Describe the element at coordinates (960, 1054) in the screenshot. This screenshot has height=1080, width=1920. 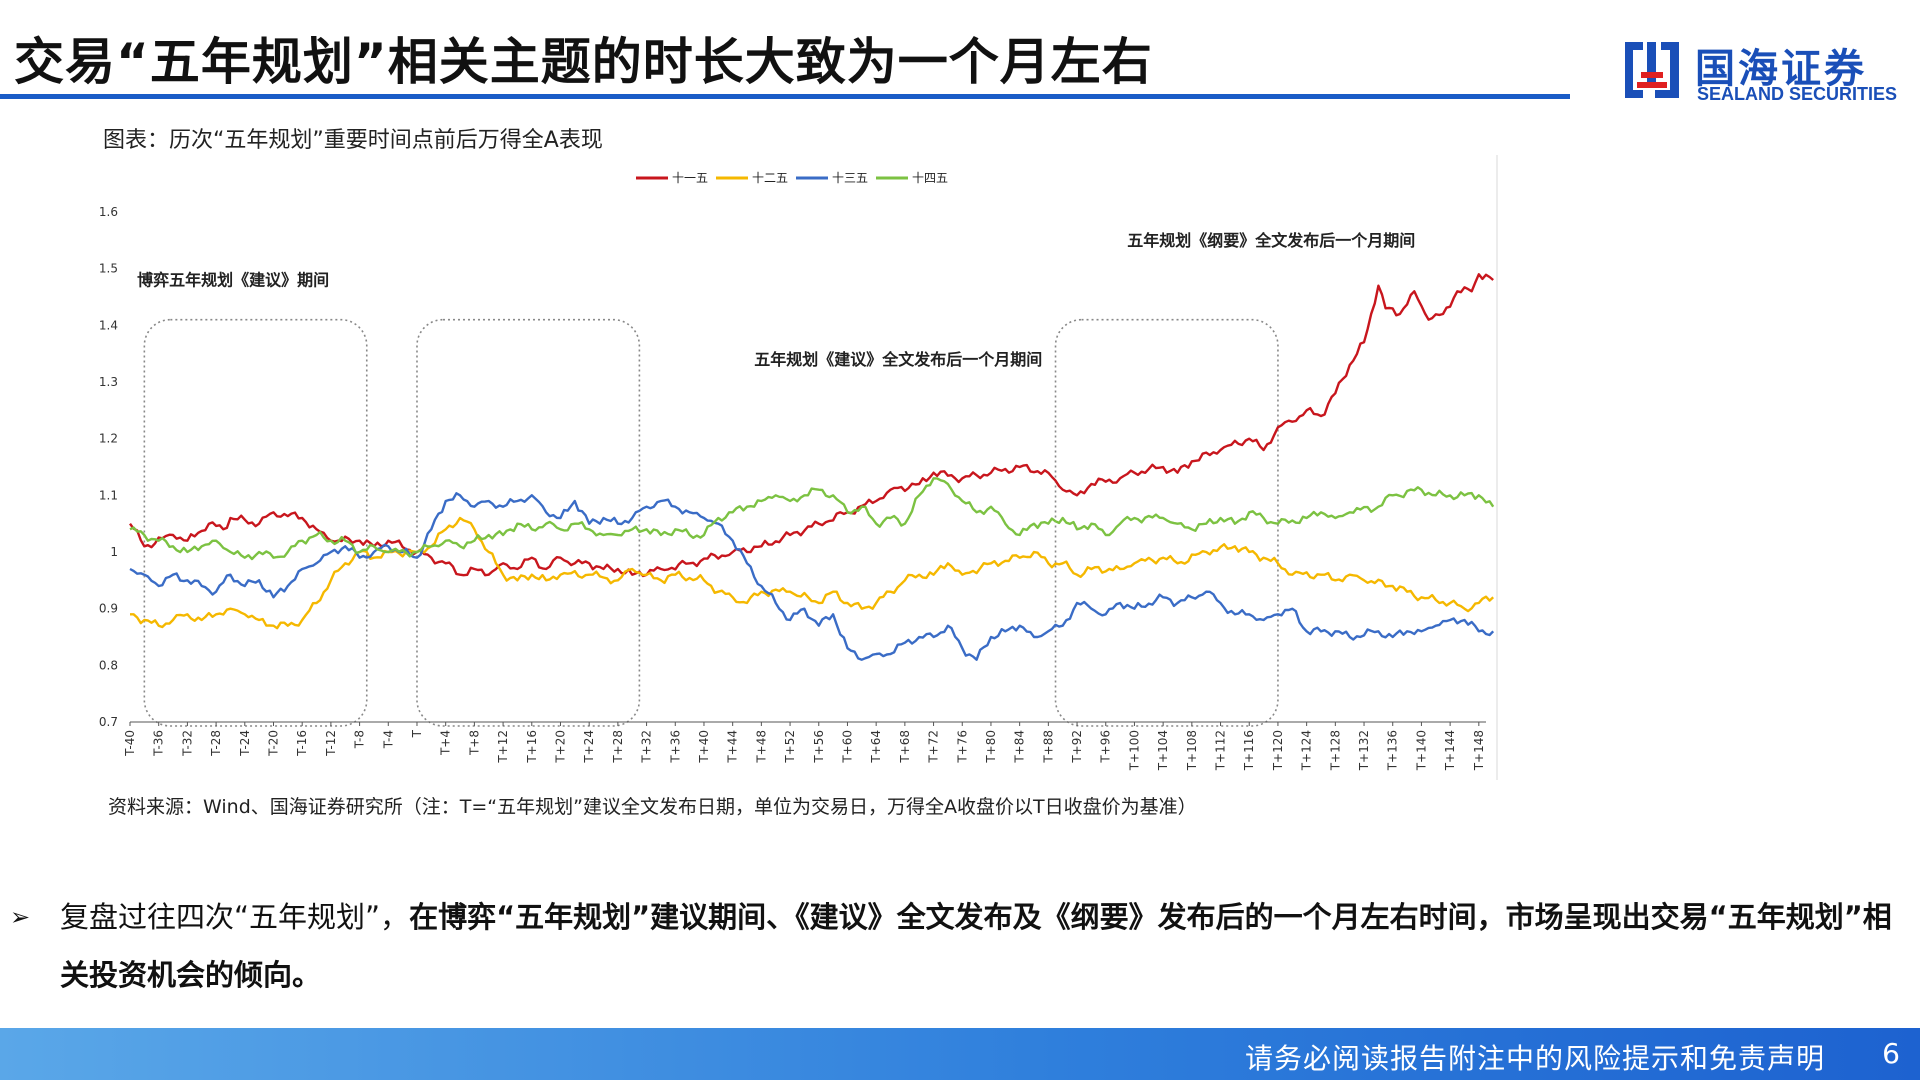
I see `footer-bar: 请务必阅读报告附注中的风险提示和免责声明 6` at that location.